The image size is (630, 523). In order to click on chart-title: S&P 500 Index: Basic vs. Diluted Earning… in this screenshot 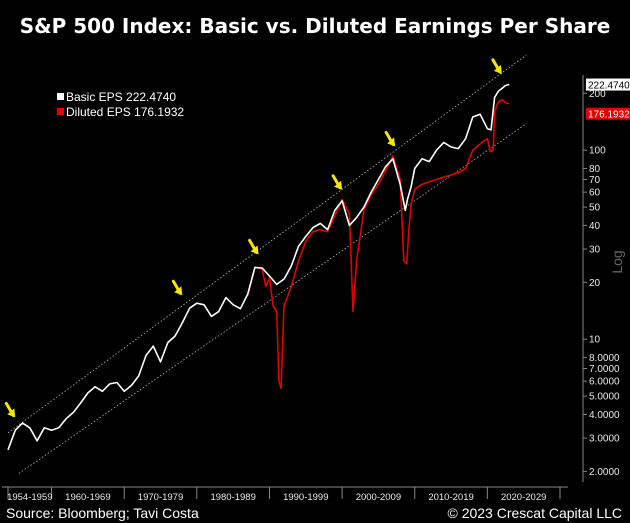, I will do `click(315, 26)`.